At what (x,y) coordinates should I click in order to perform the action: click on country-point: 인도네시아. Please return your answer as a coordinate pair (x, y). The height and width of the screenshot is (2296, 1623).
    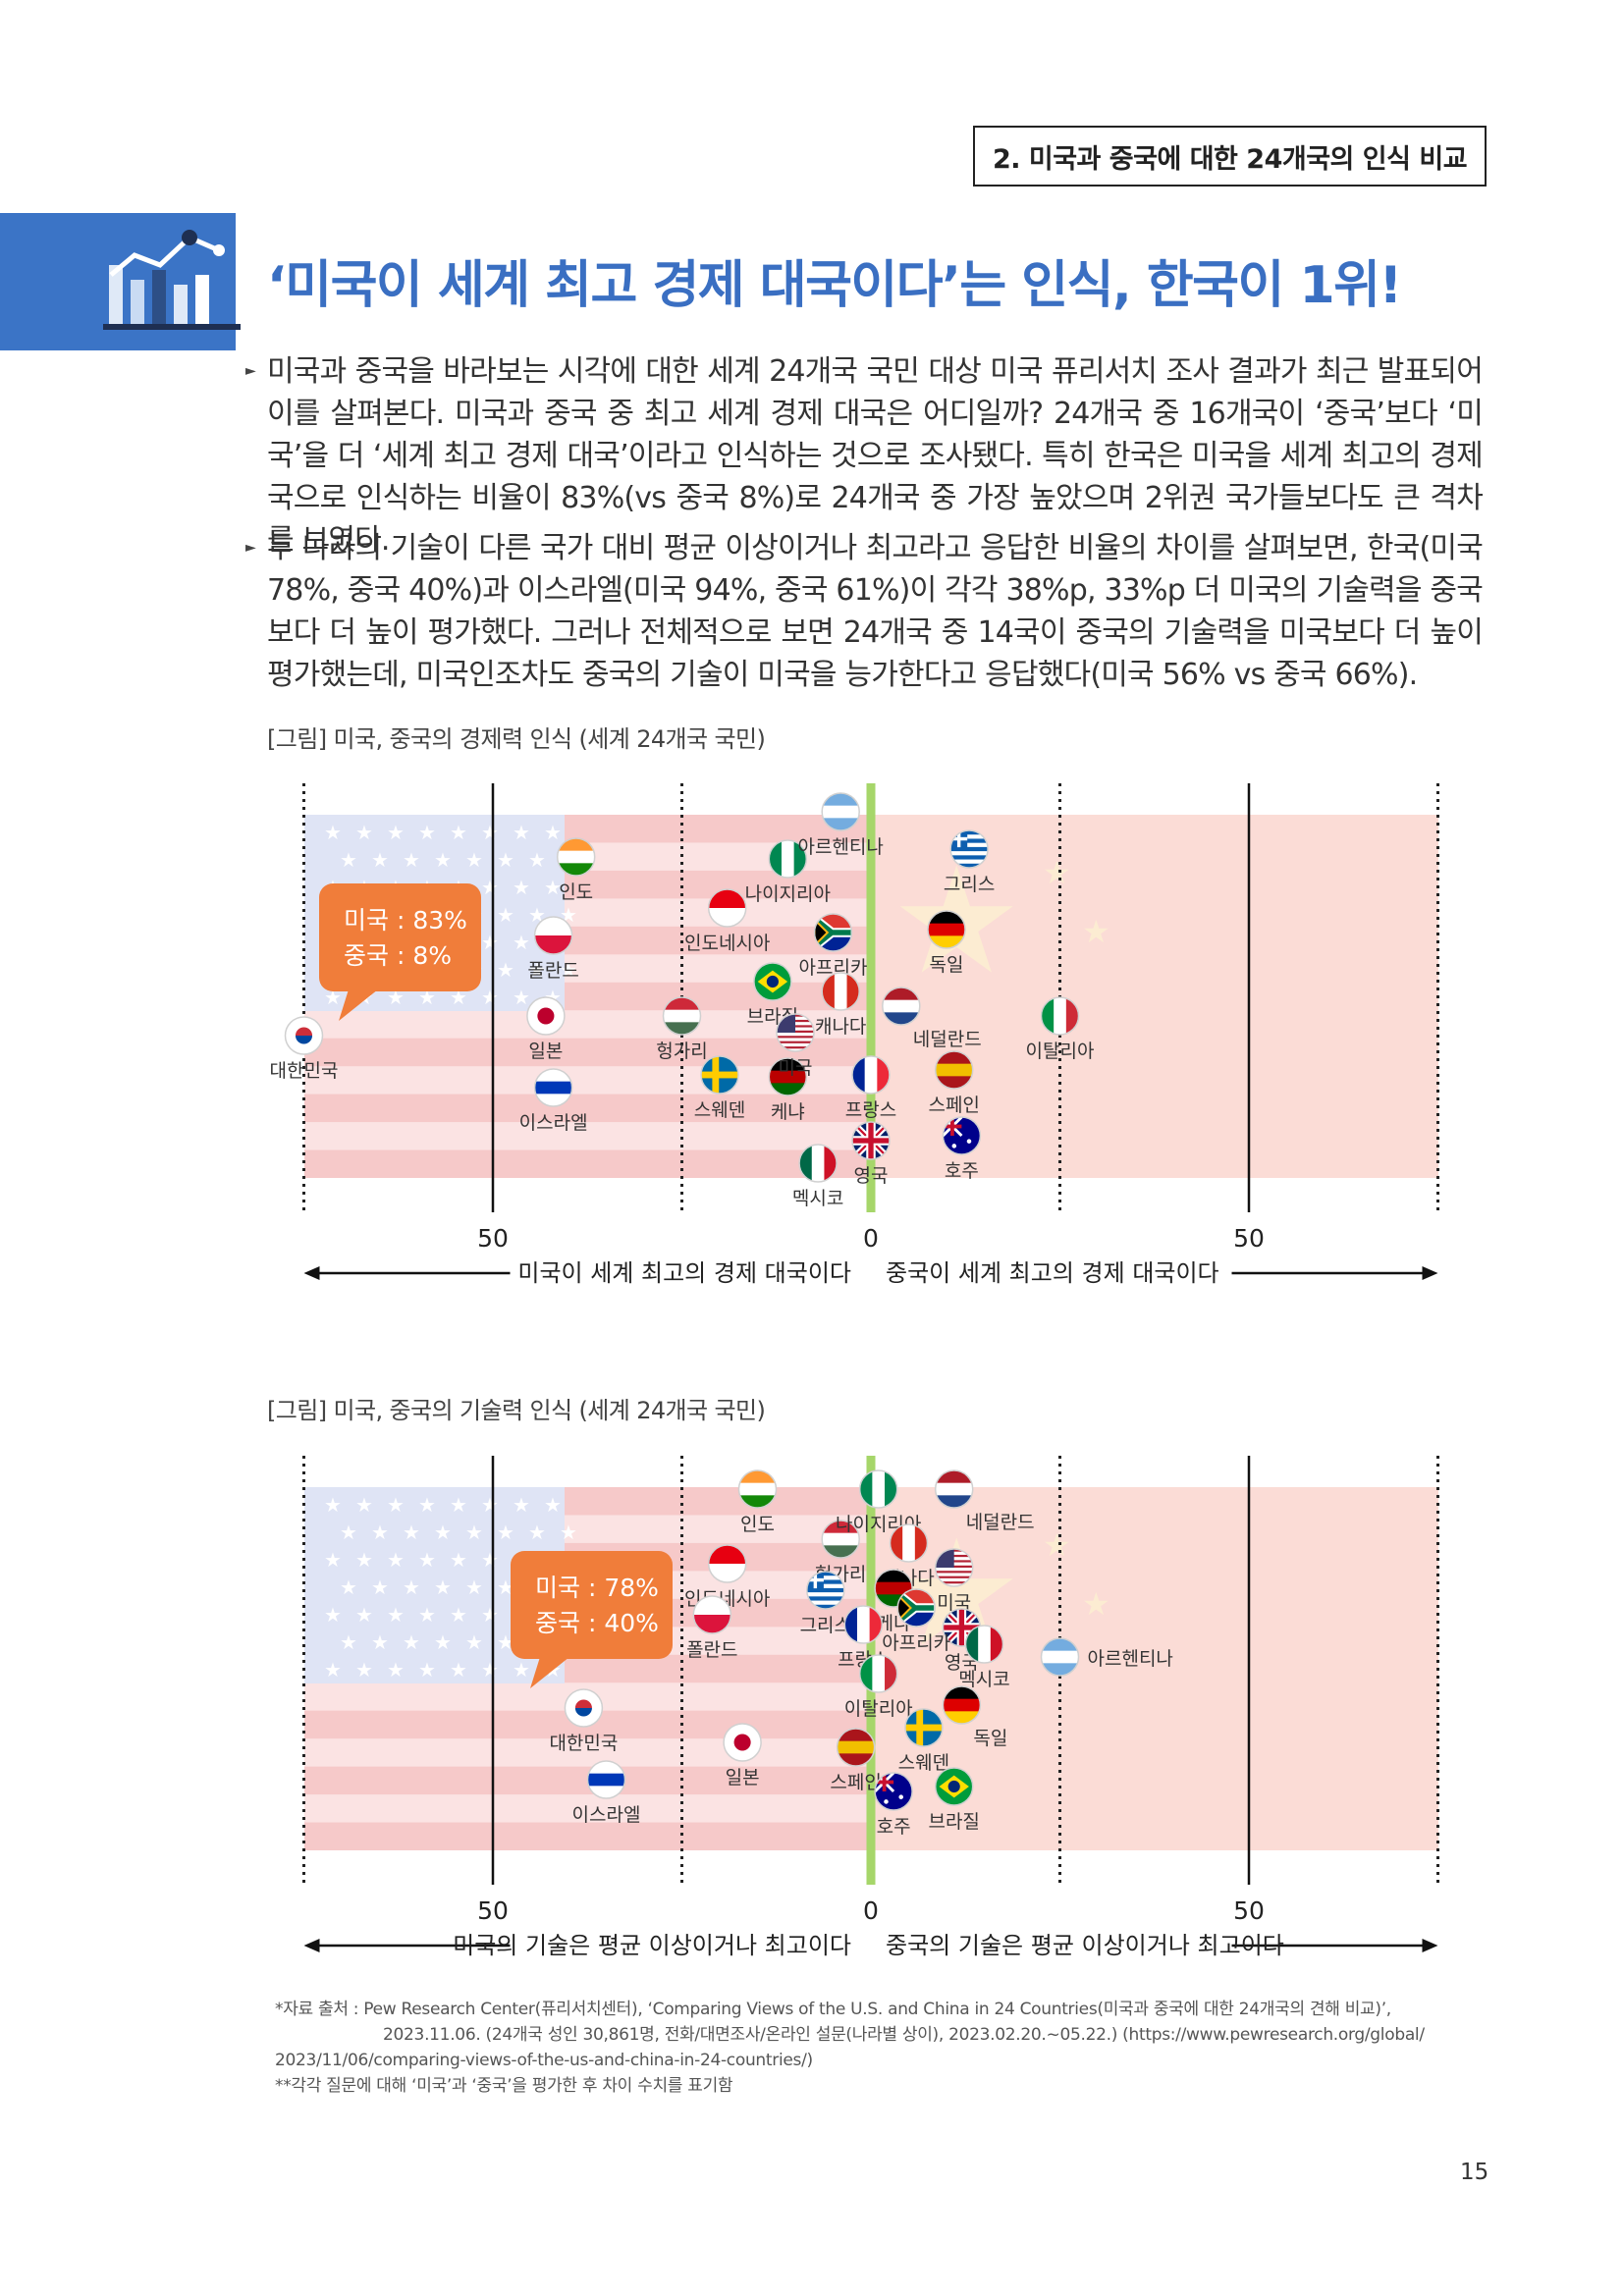
    Looking at the image, I should click on (727, 921).